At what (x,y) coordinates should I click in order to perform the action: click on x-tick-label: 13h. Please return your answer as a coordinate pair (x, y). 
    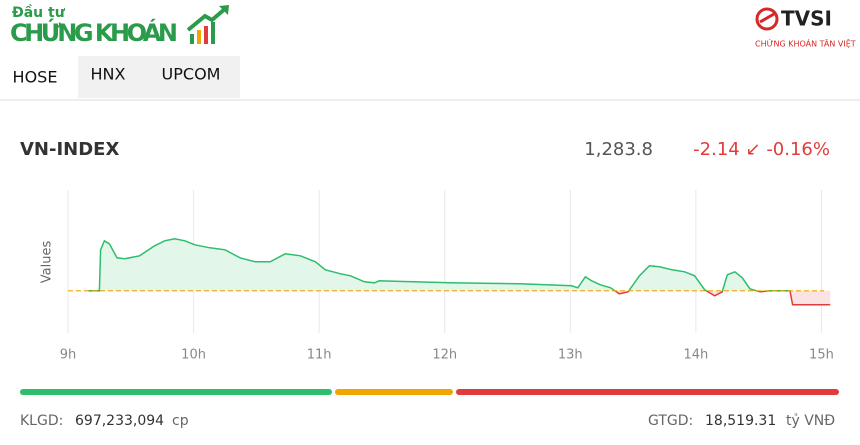
    Looking at the image, I should click on (570, 355).